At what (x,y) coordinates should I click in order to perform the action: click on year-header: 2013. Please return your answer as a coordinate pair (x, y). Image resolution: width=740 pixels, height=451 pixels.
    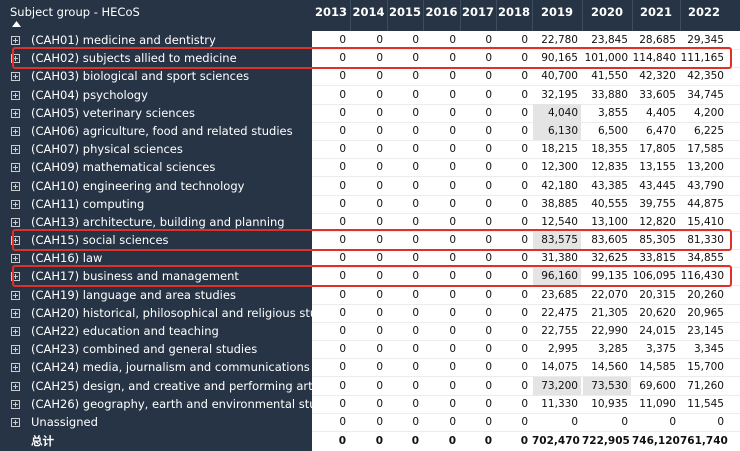
    Looking at the image, I should click on (330, 12).